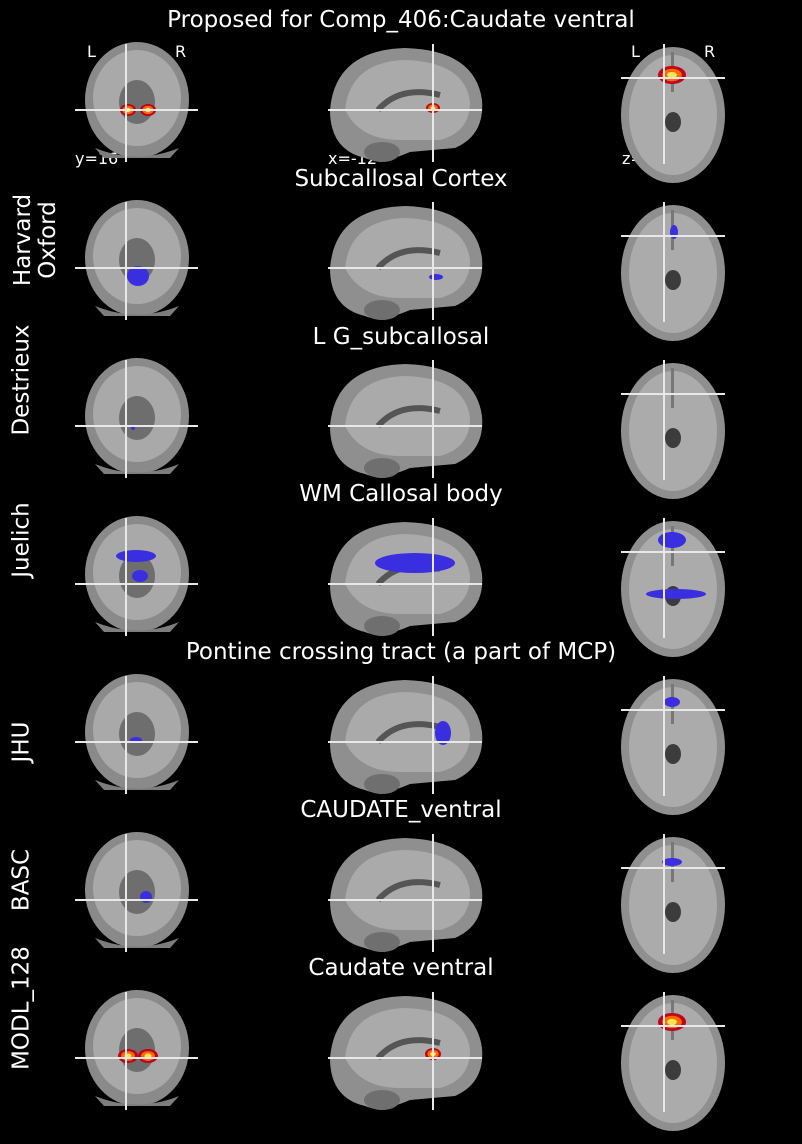  What do you see at coordinates (401, 652) in the screenshot?
I see `row-title-jhu: Pontine crossing tract (a part of MCP)` at bounding box center [401, 652].